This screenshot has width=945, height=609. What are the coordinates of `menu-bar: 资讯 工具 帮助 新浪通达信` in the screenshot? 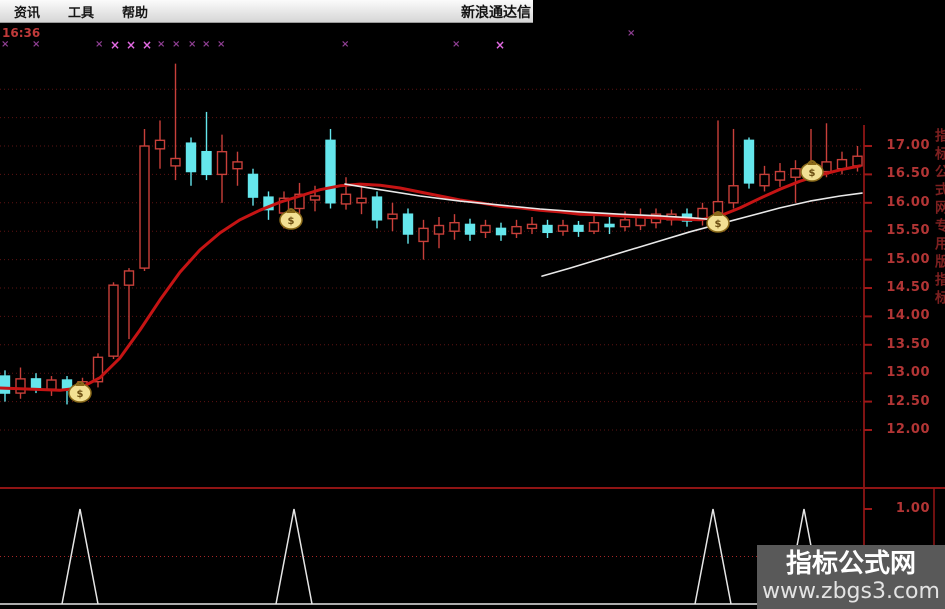 It's located at (266, 11).